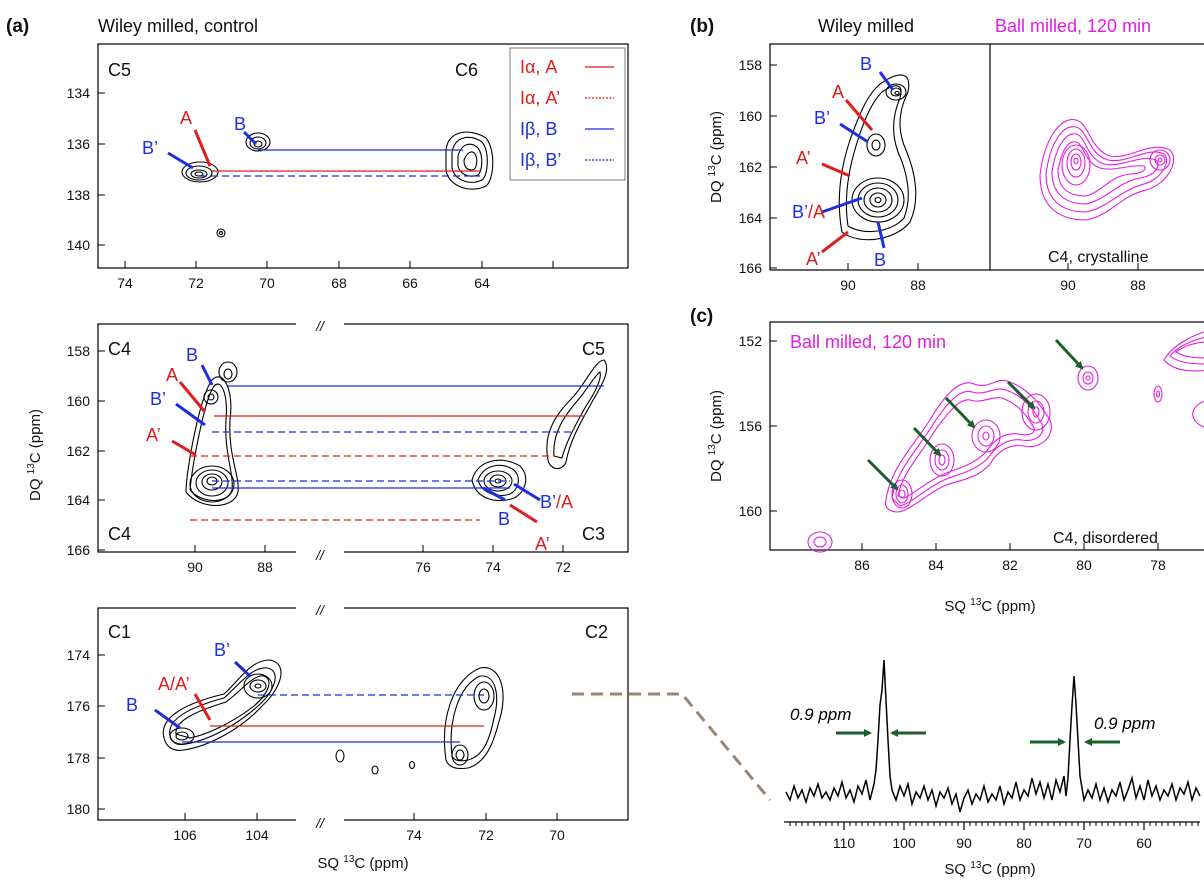 Image resolution: width=1204 pixels, height=886 pixels. I want to click on ytick-label: 166, so click(751, 268).